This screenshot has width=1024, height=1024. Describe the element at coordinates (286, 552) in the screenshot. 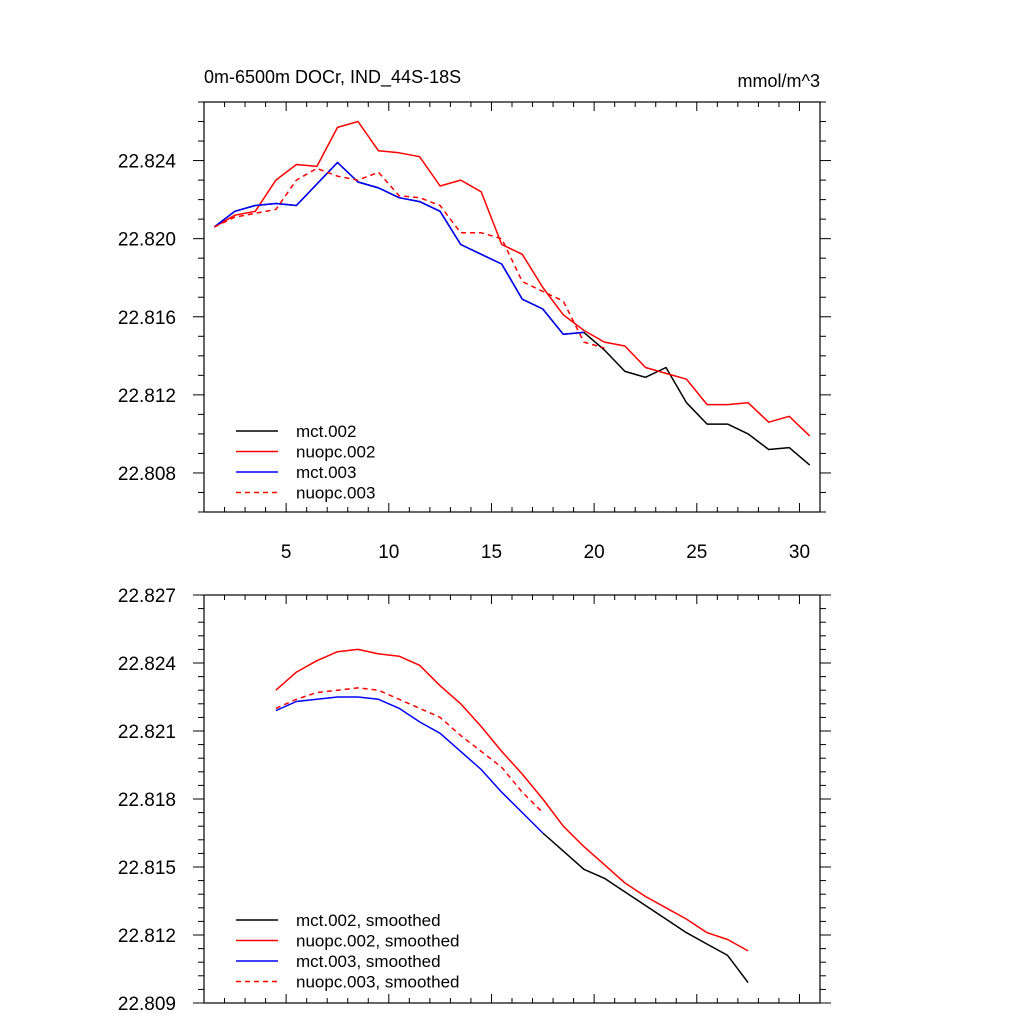

I see `top-x-tick-label: 5` at that location.